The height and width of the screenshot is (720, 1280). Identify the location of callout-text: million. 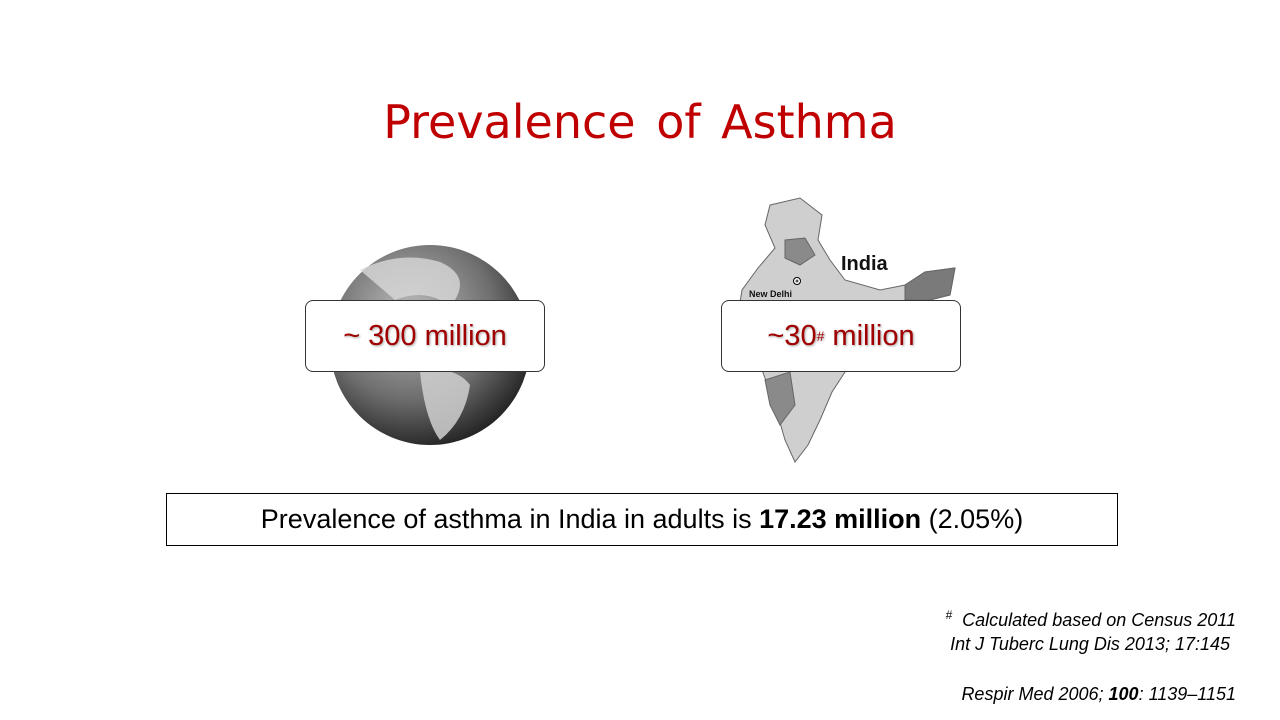
(869, 335).